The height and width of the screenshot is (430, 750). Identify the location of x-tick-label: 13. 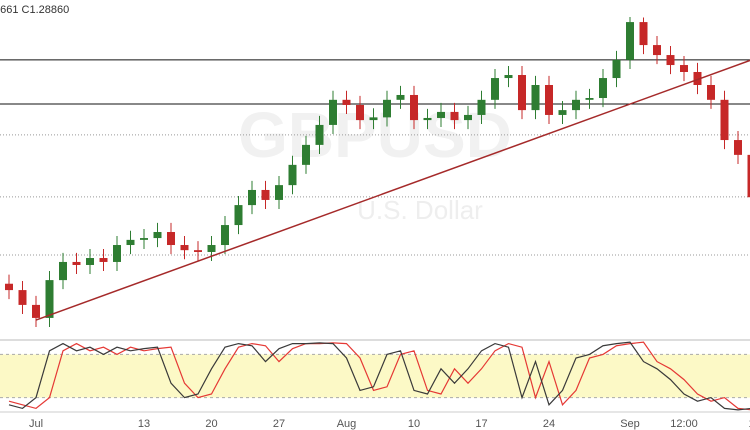
(144, 424).